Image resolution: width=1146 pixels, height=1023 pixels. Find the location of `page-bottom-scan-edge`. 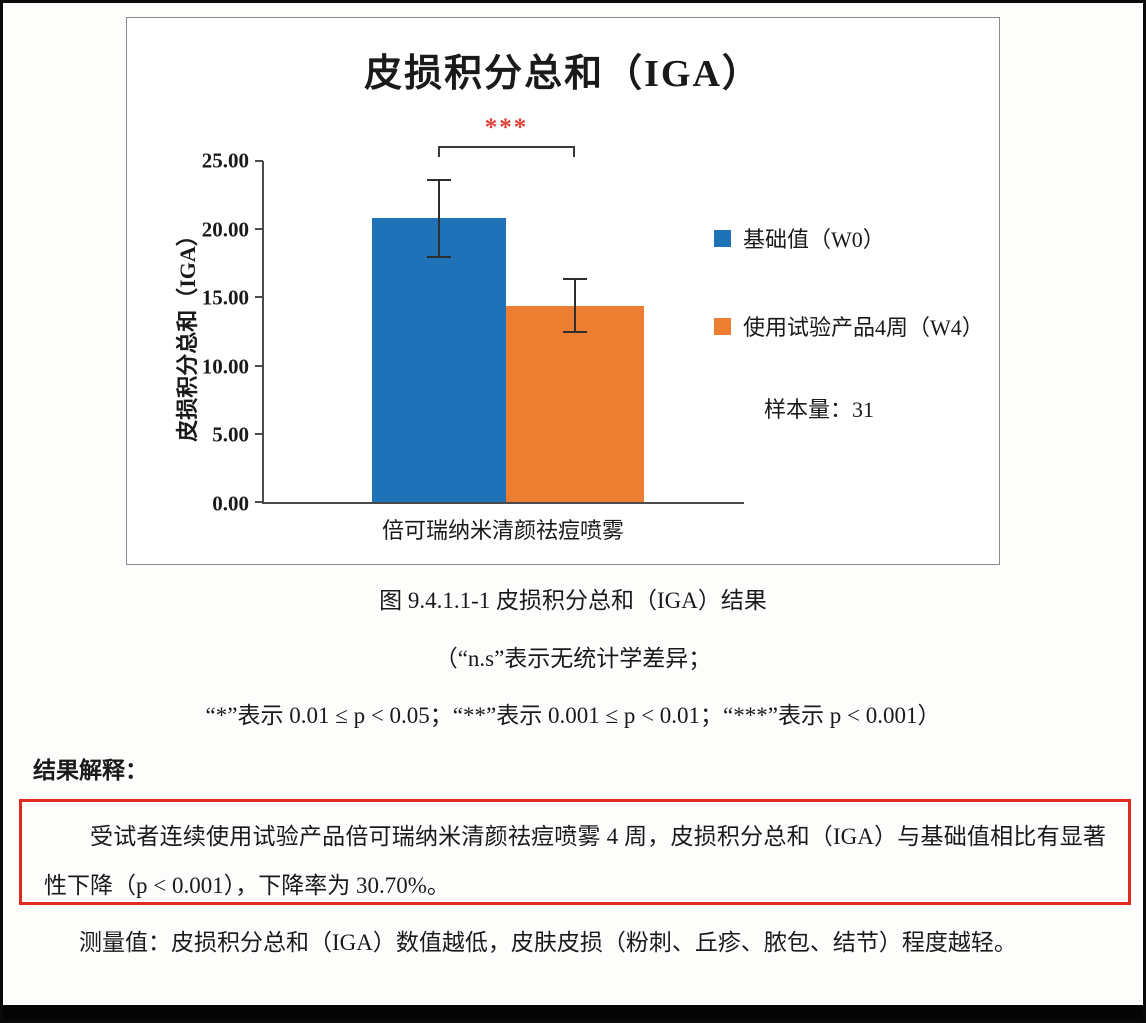

page-bottom-scan-edge is located at coordinates (573, 1012).